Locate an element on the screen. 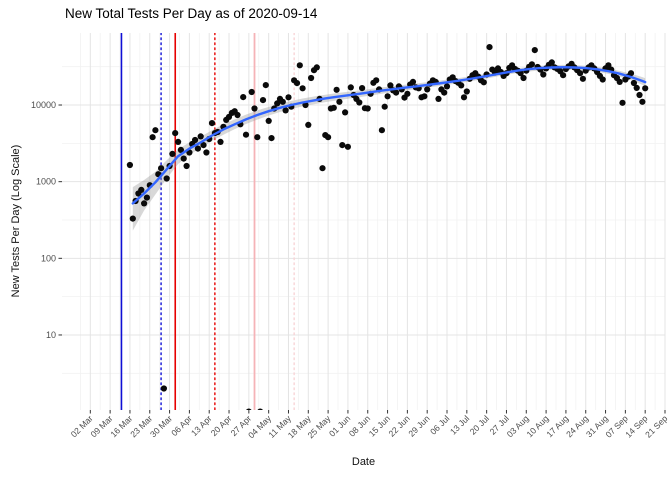 The height and width of the screenshot is (480, 672). x-tick-label: 21 Sep is located at coordinates (656, 426).